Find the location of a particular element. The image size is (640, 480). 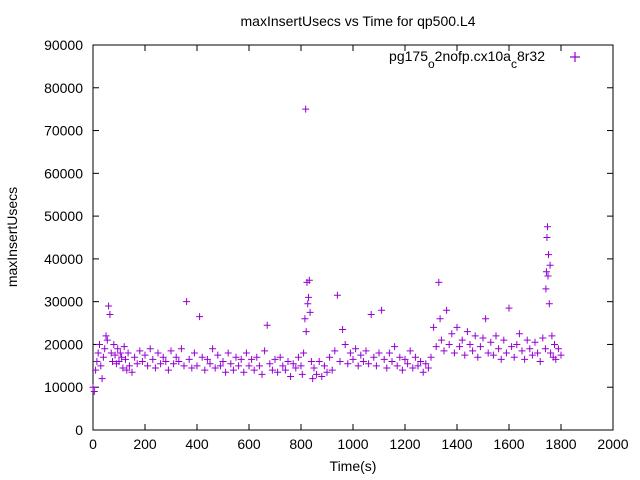

chart-title: maxInsertUsecs vs Time for qp500.L4 is located at coordinates (358, 21).